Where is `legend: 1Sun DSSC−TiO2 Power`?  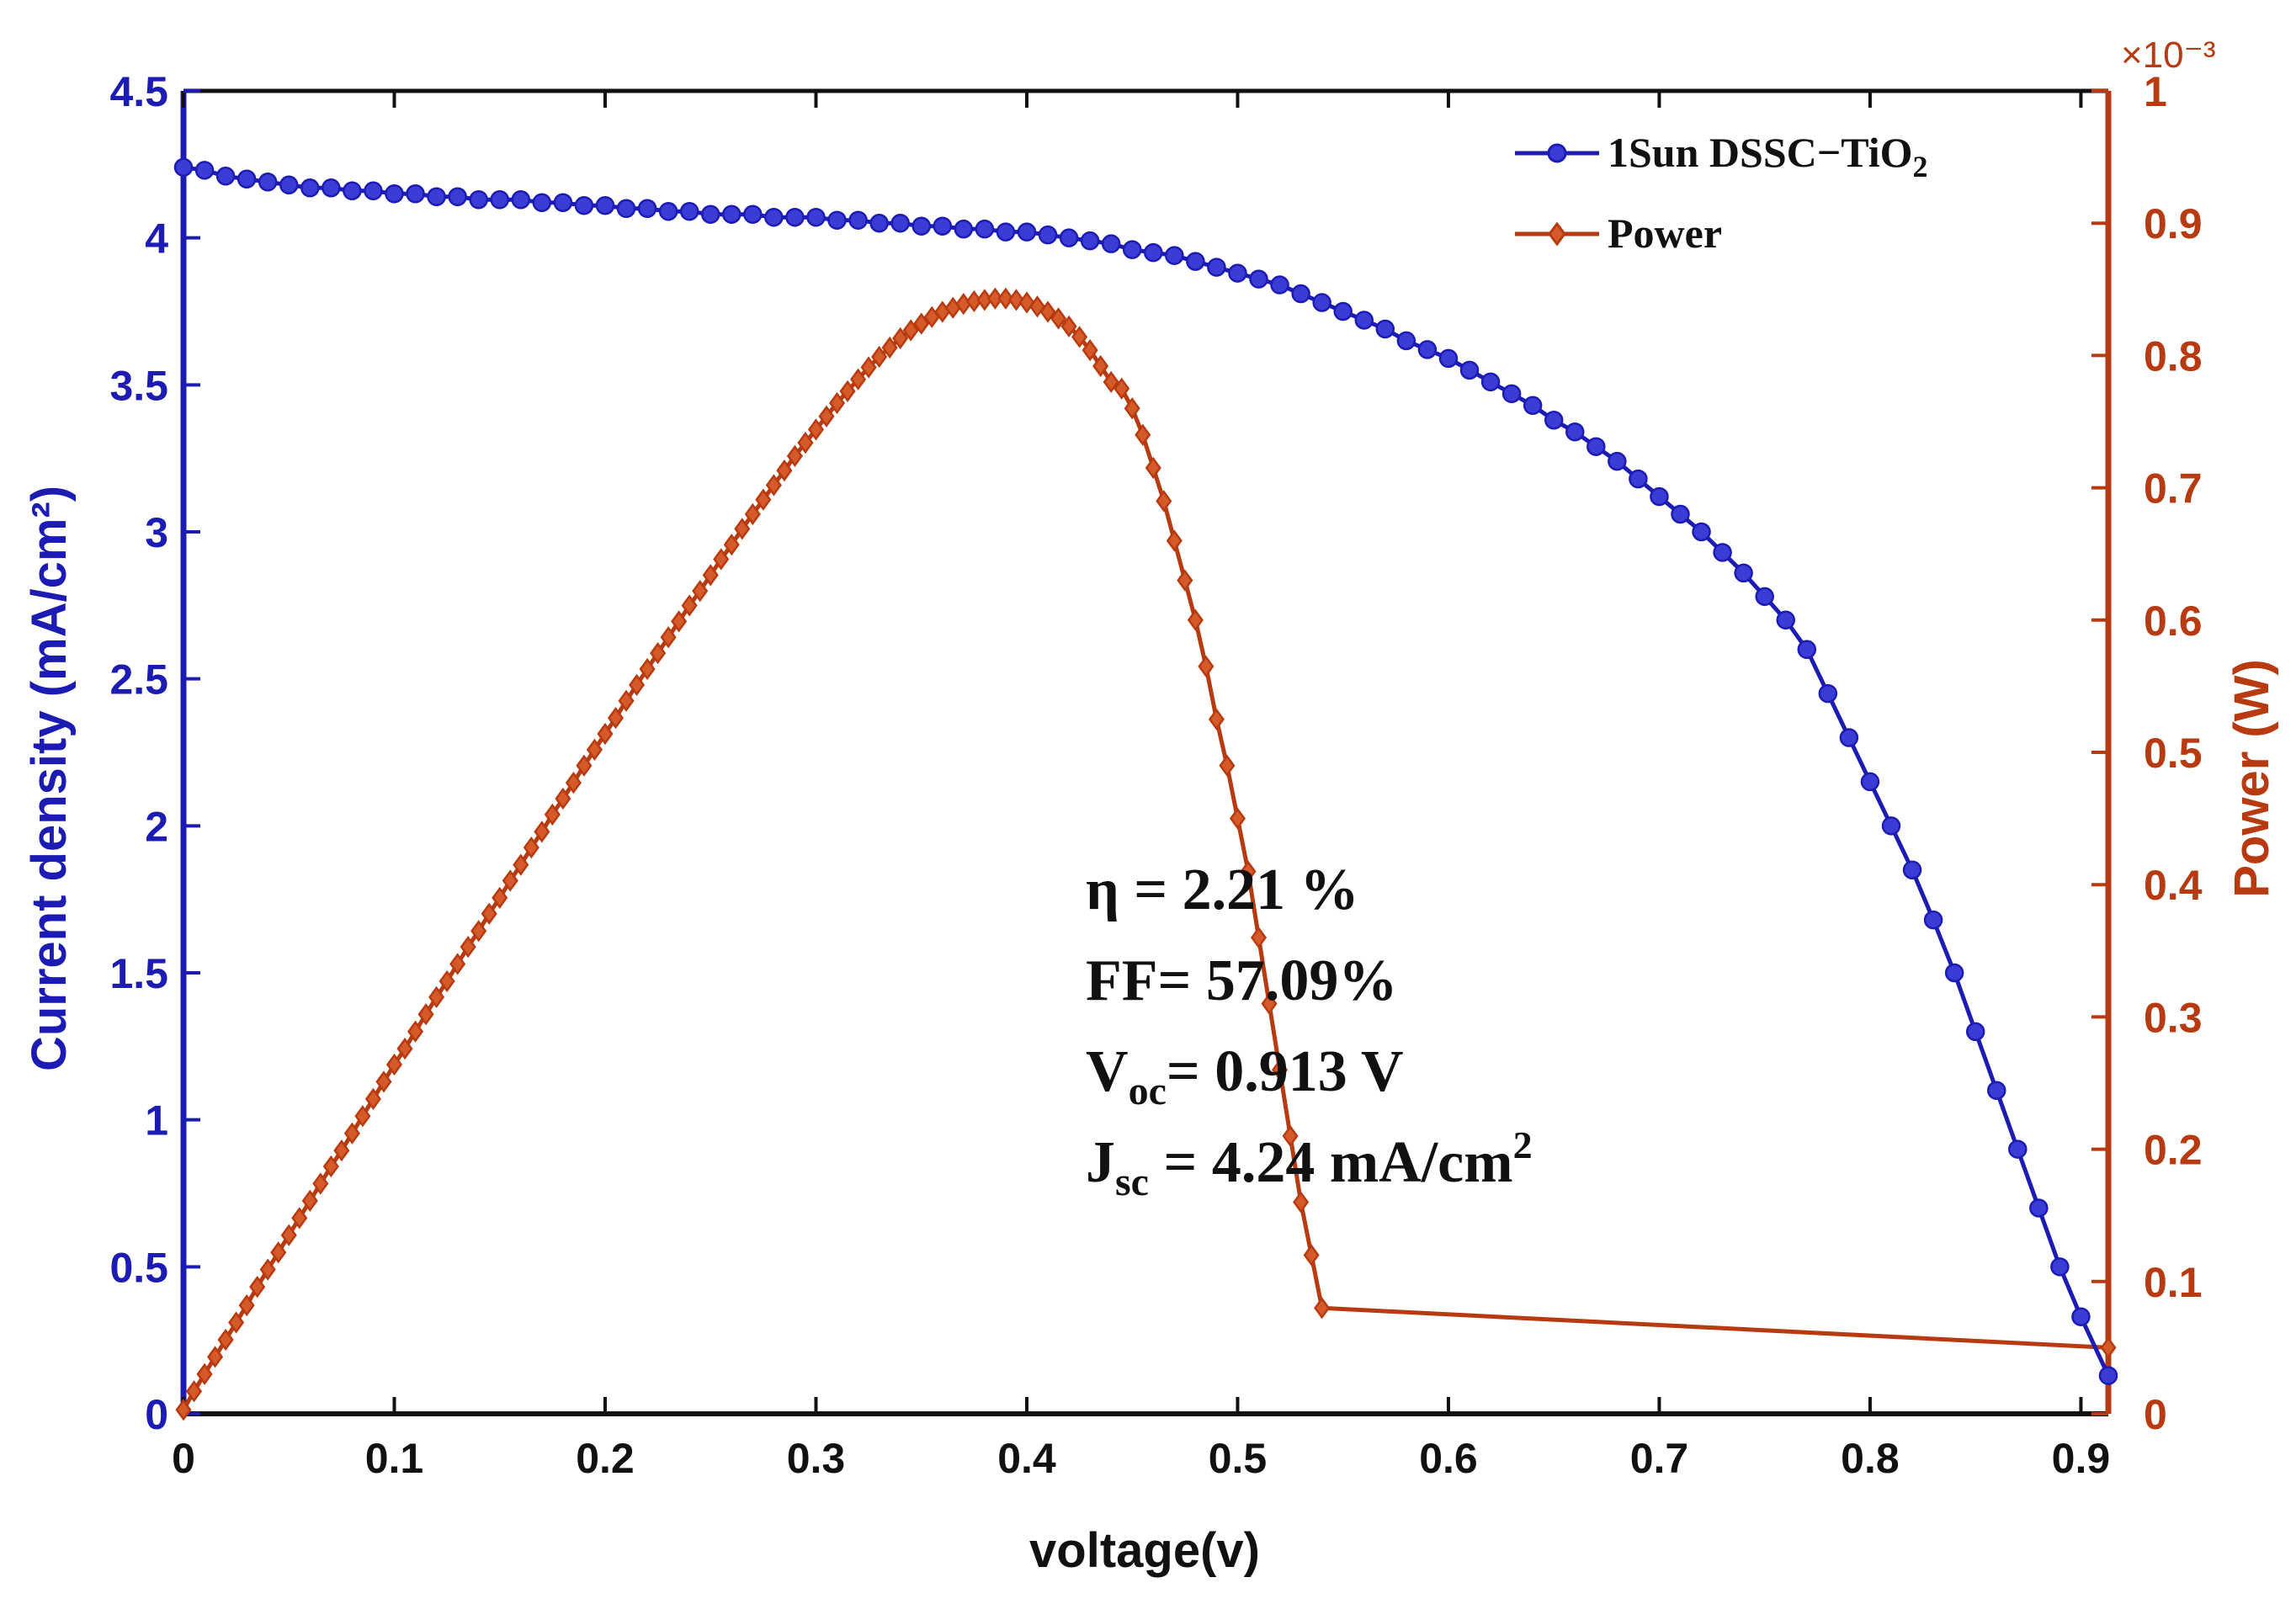 legend: 1Sun DSSC−TiO2 Power is located at coordinates (1721, 193).